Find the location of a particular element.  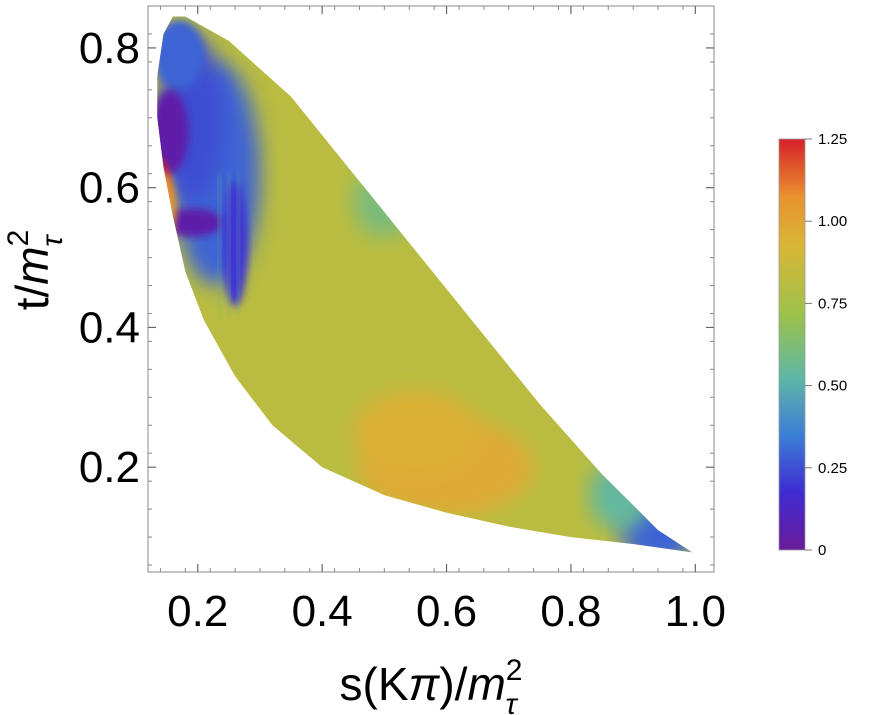

x-axis-title-sub: τ is located at coordinates (511, 701).